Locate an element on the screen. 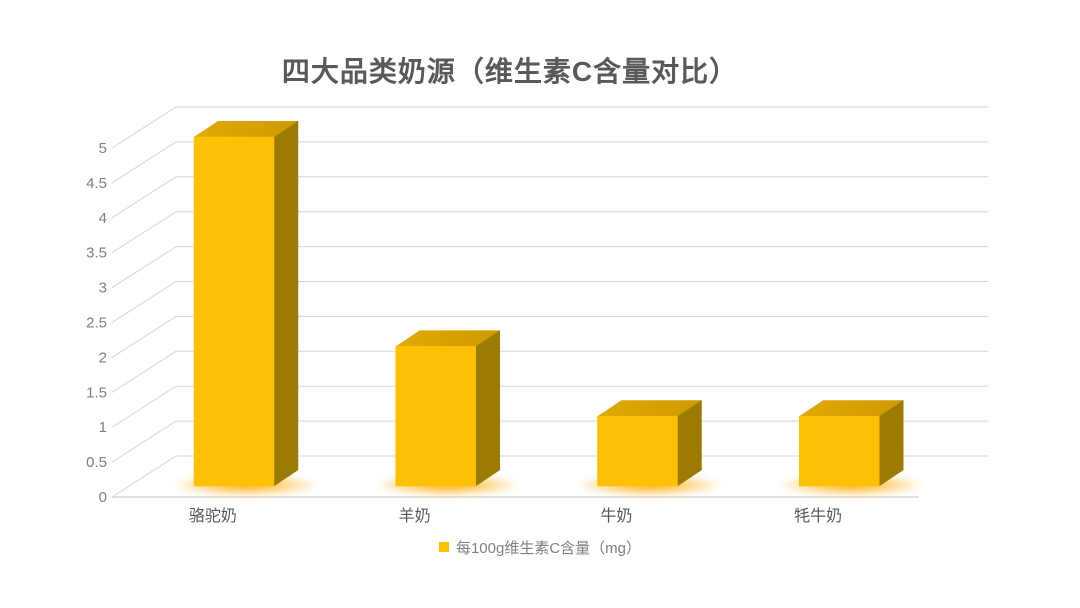  y-axis-labels: 0 0.5 1 1.5 2 2.5 3 3.5 4 4.5 5 is located at coordinates (96, 323).